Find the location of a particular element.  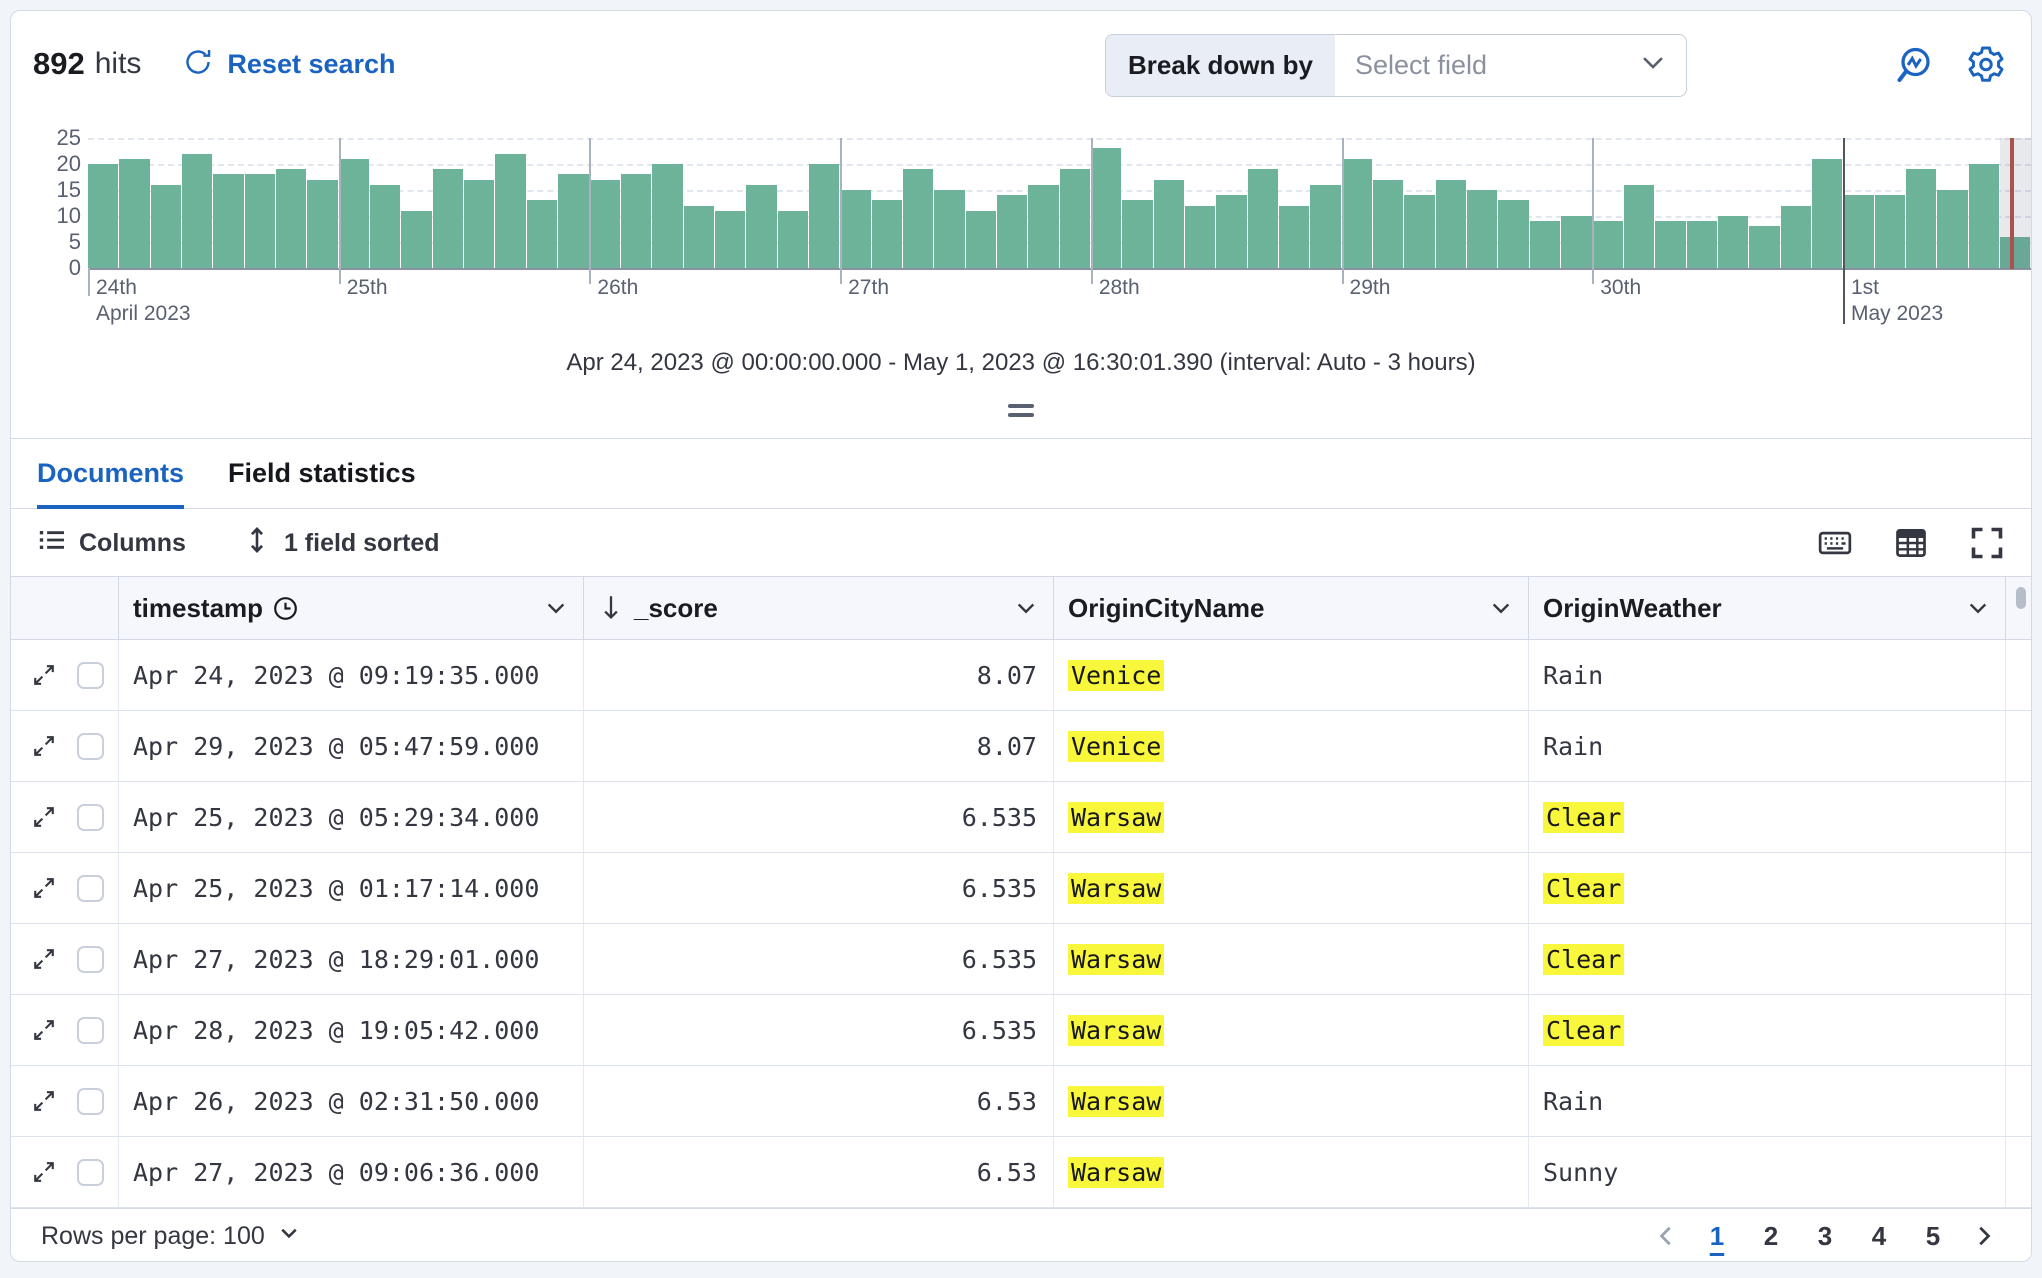

keyboard-shortcuts-icon is located at coordinates (1835, 543).